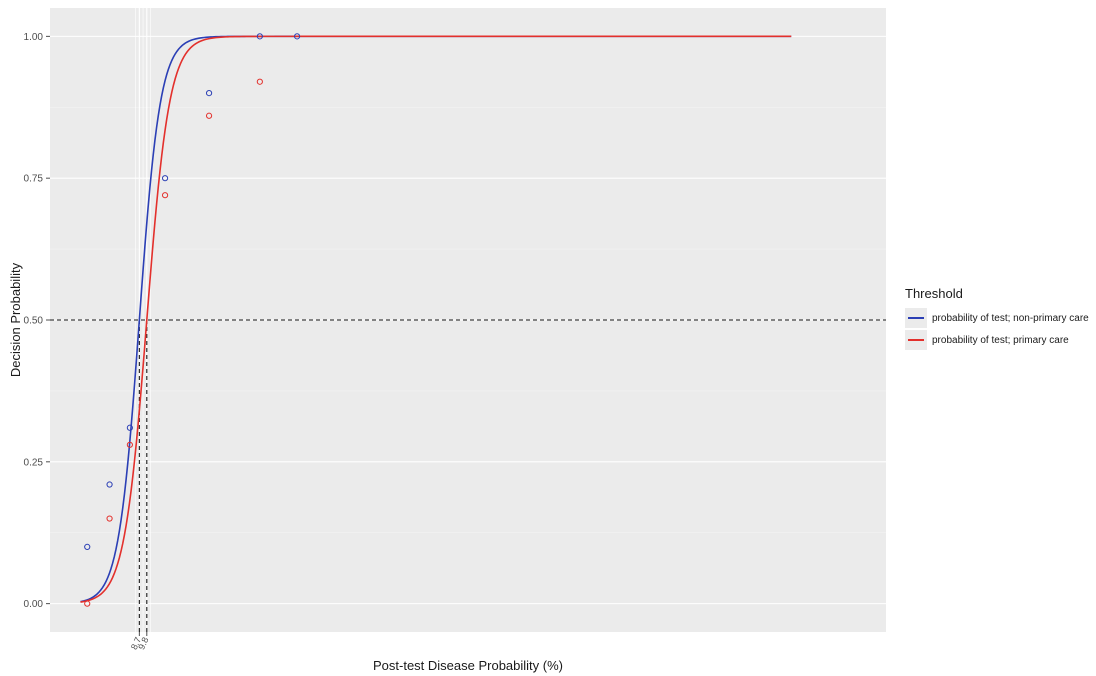 This screenshot has height=676, width=1096. I want to click on legend-item-primary-care: probability of test; primary care, so click(997, 340).